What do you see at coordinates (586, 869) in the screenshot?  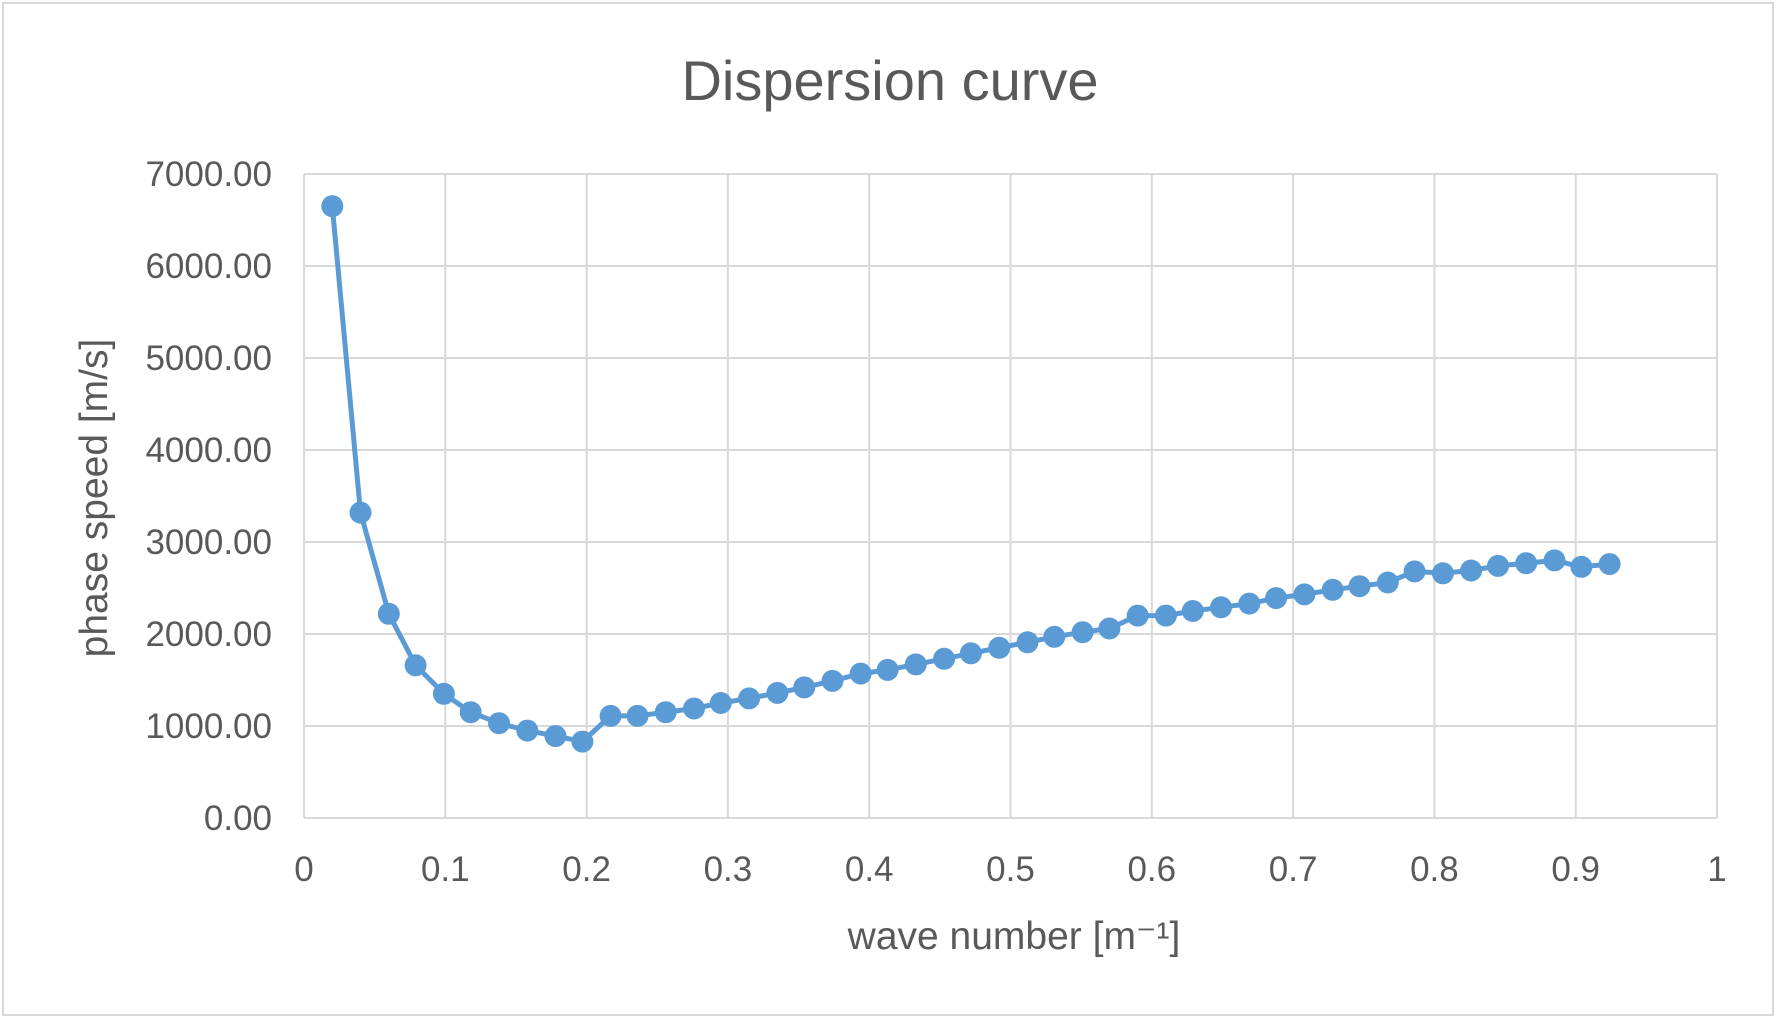 I see `x-tick-label: 0.2` at bounding box center [586, 869].